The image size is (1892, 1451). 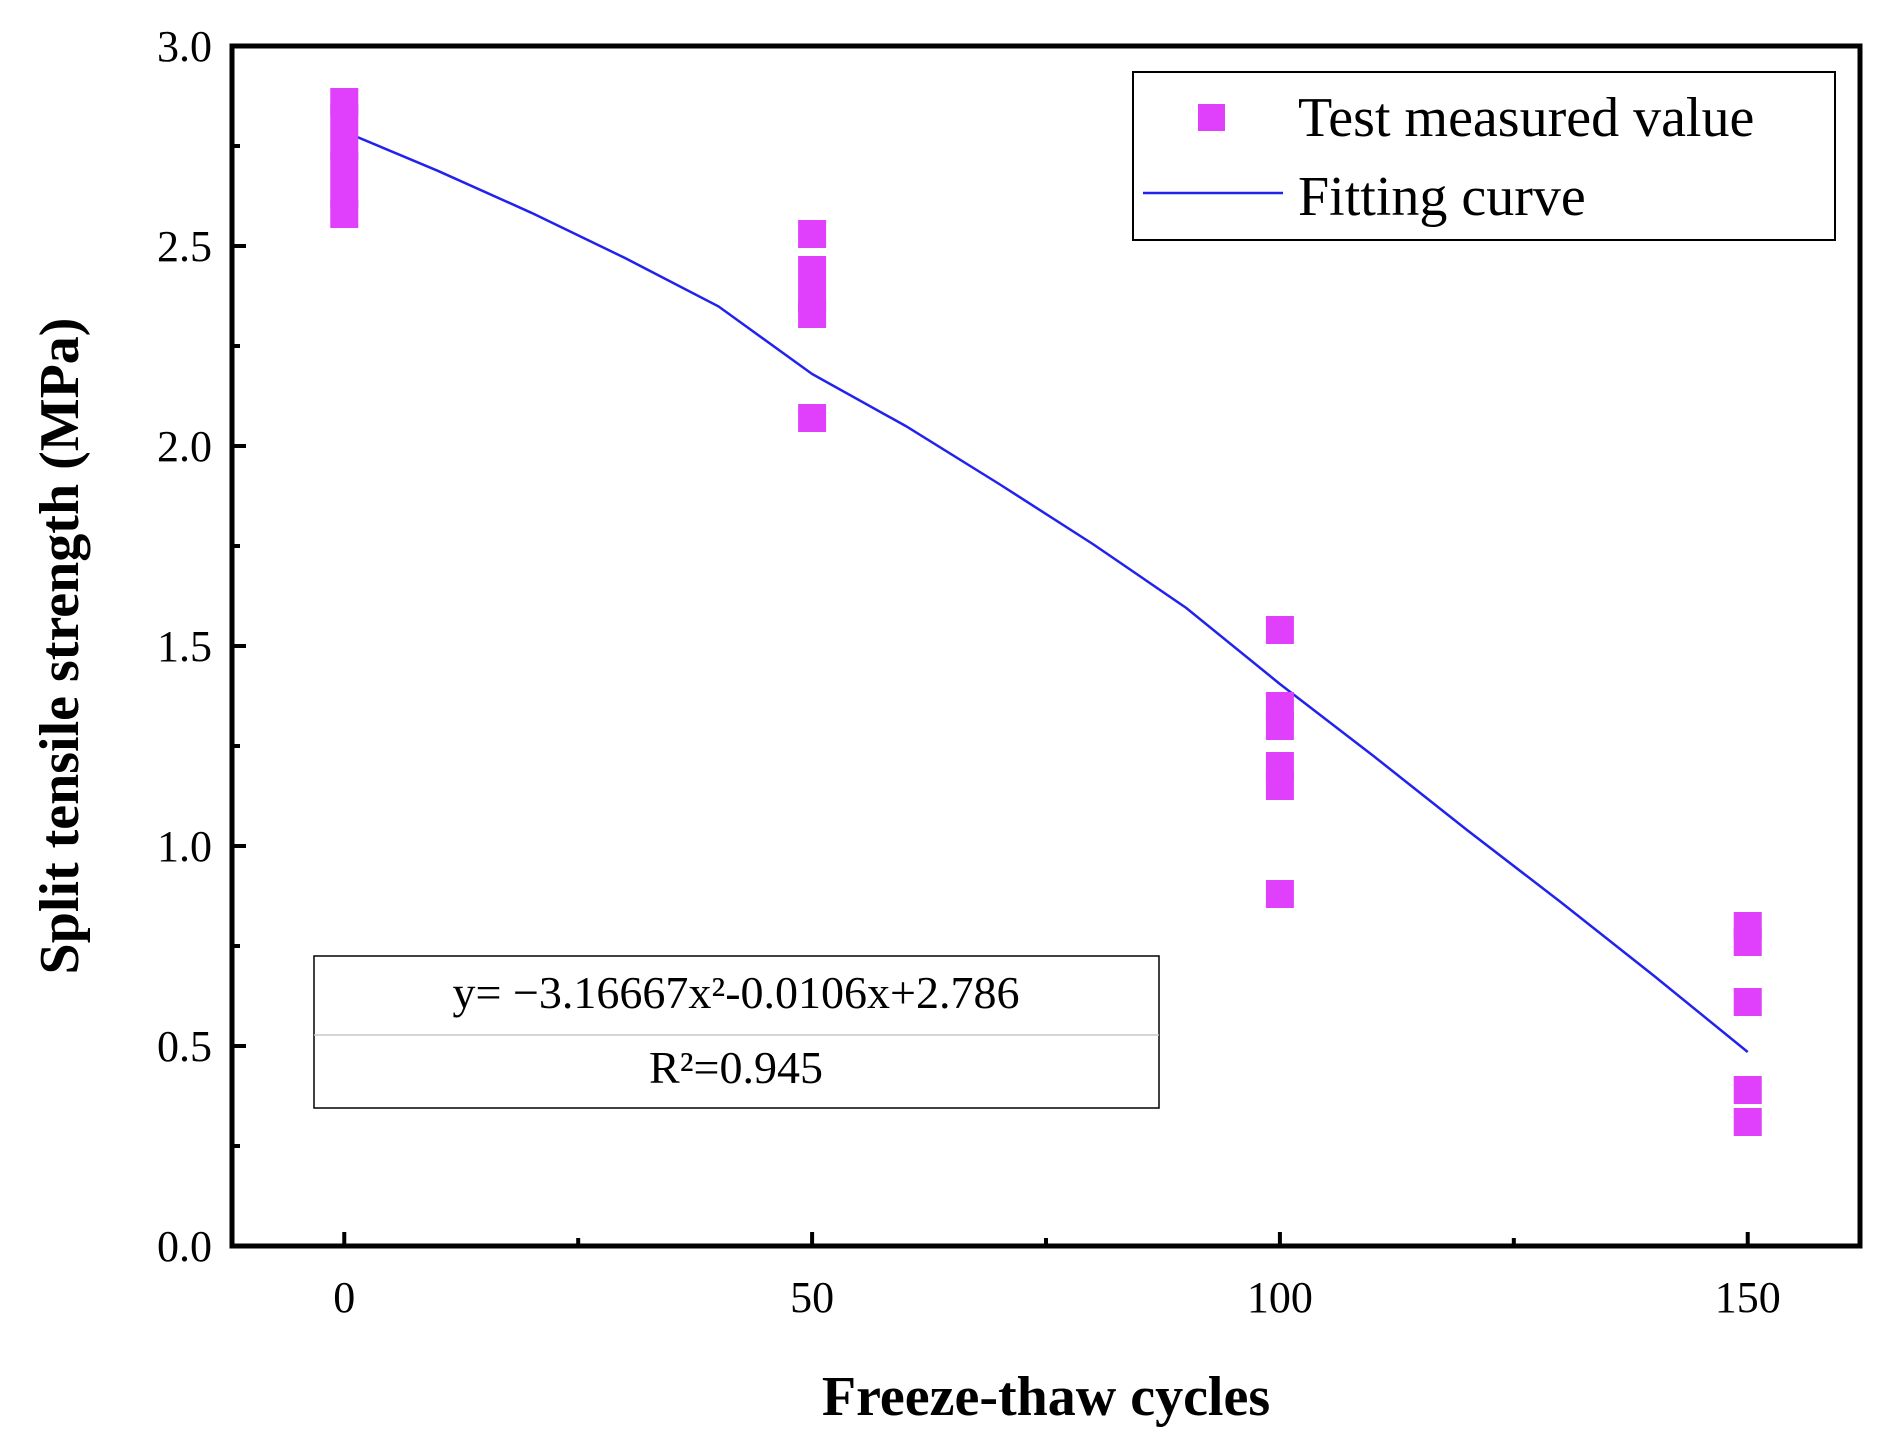 I want to click on equation-frame, so click(x=736, y=1032).